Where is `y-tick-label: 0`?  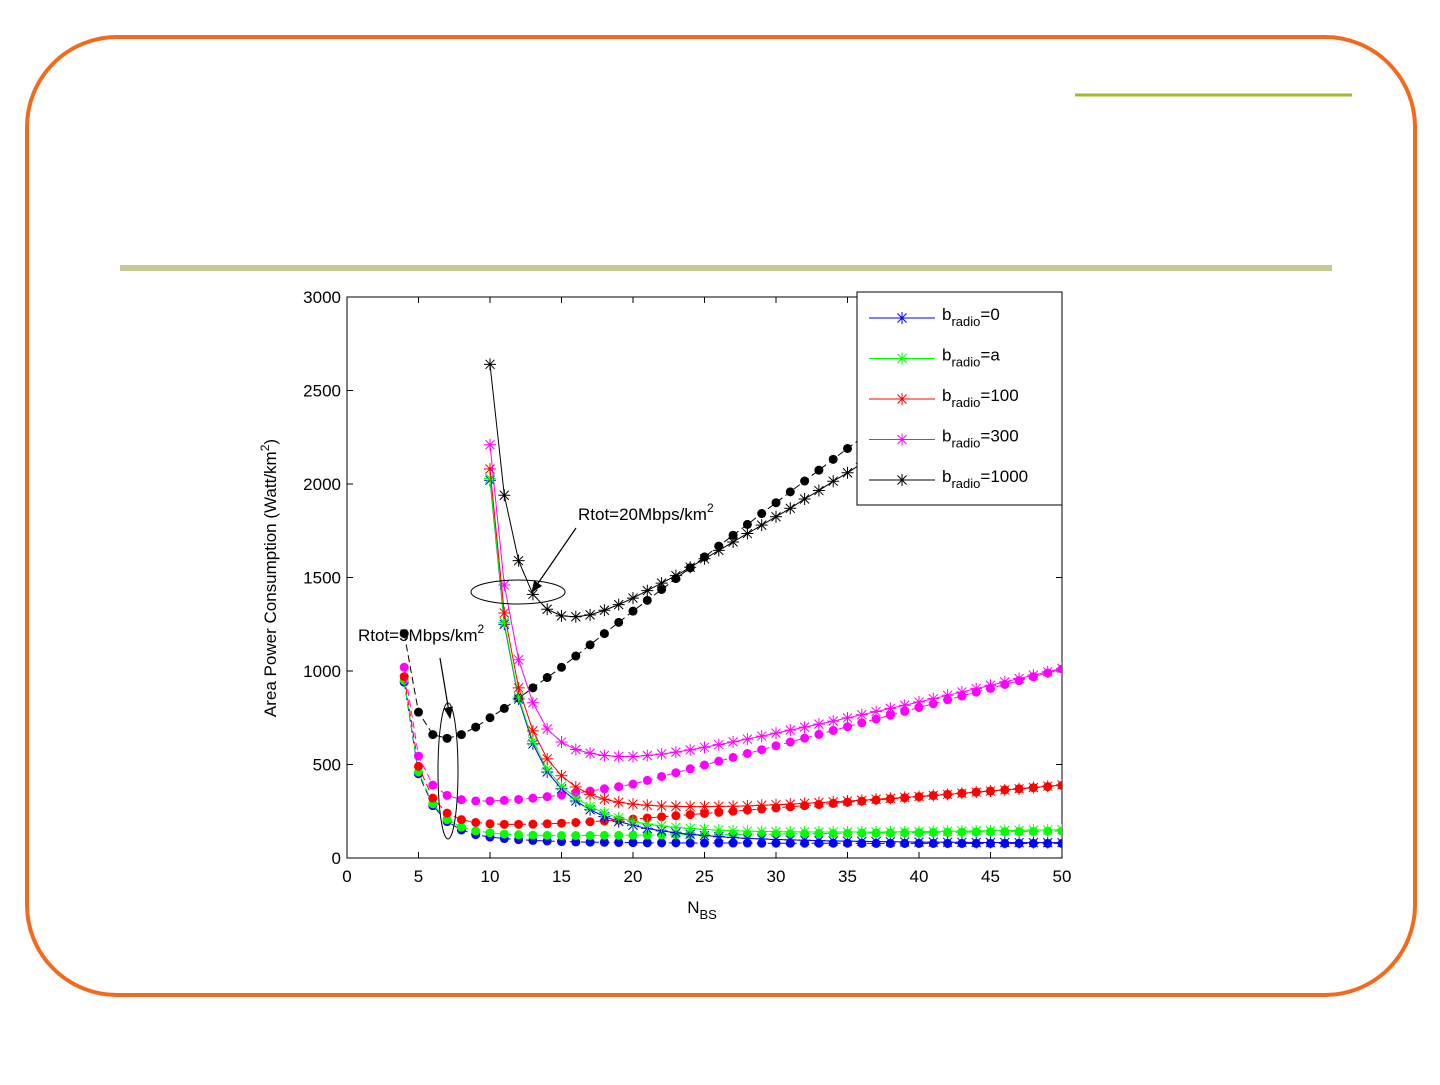 y-tick-label: 0 is located at coordinates (336, 858).